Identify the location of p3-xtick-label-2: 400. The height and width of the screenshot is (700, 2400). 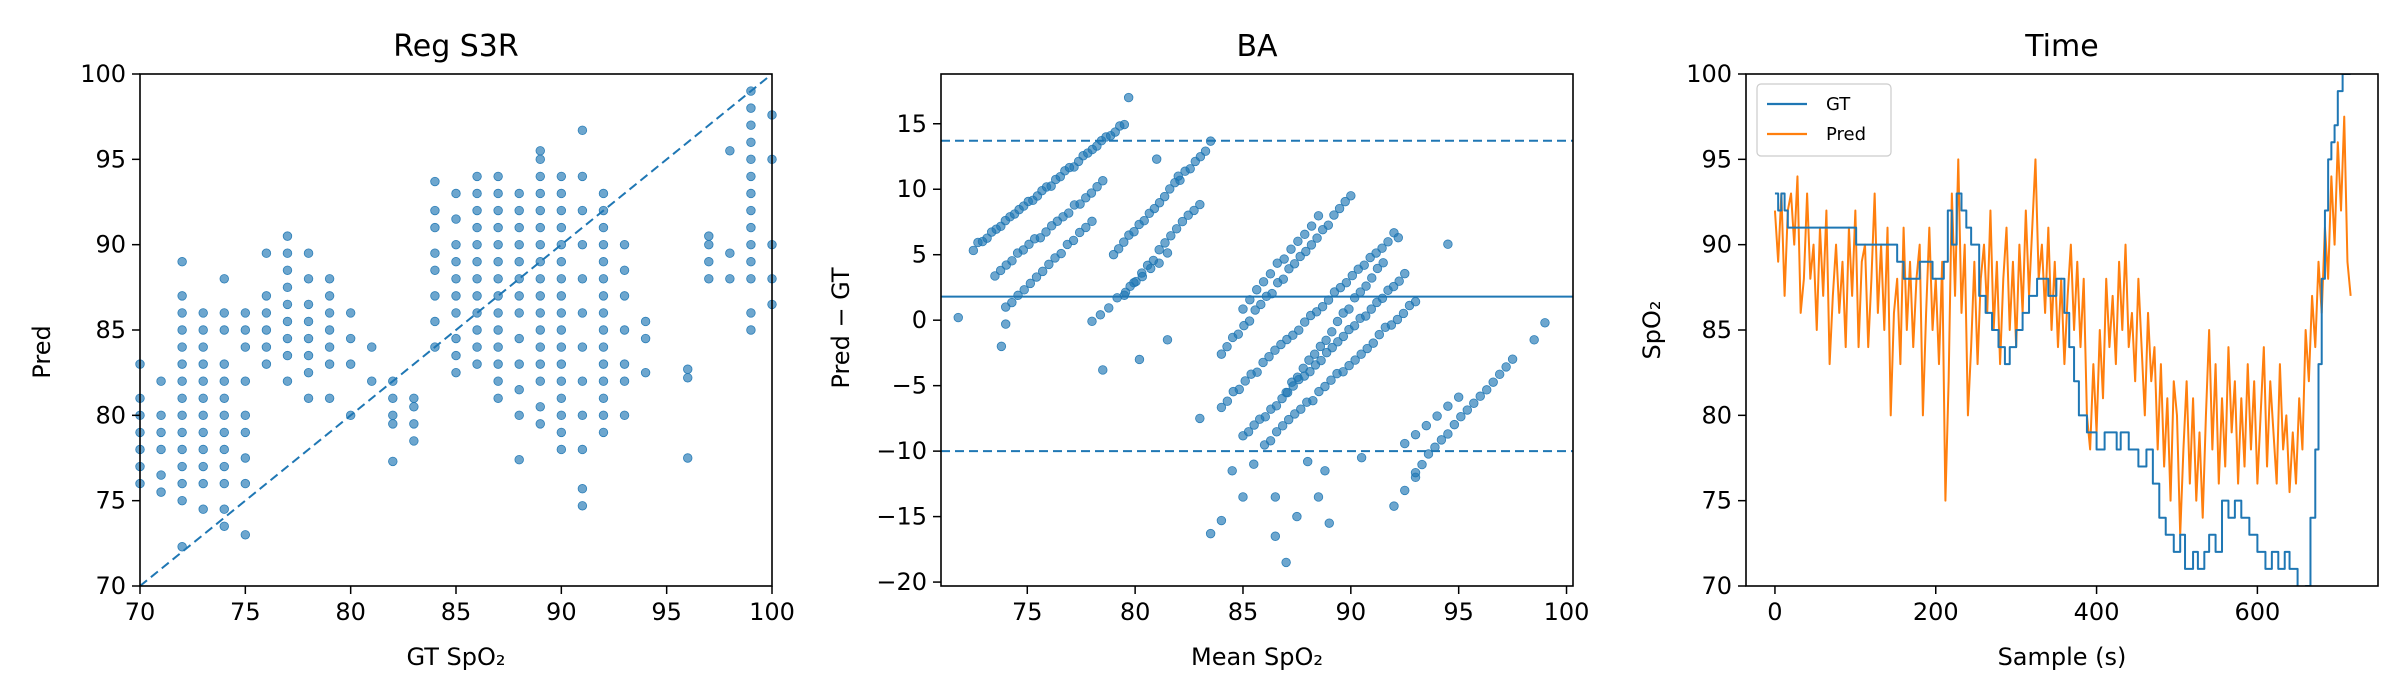
(2097, 612).